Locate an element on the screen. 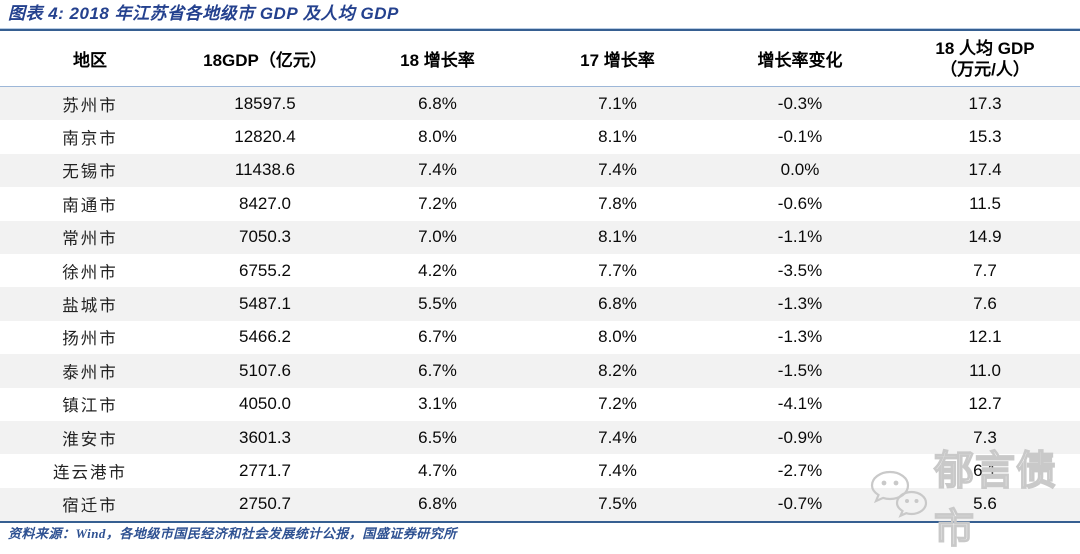 The width and height of the screenshot is (1080, 554). cell-gdp18: 5107.6 is located at coordinates (265, 370).